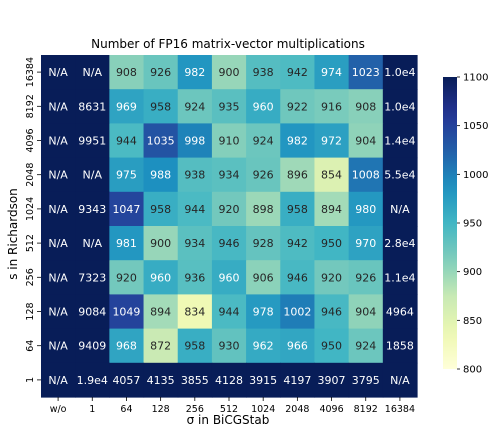 The height and width of the screenshot is (448, 497). I want to click on cell-label: 7323, so click(92, 277).